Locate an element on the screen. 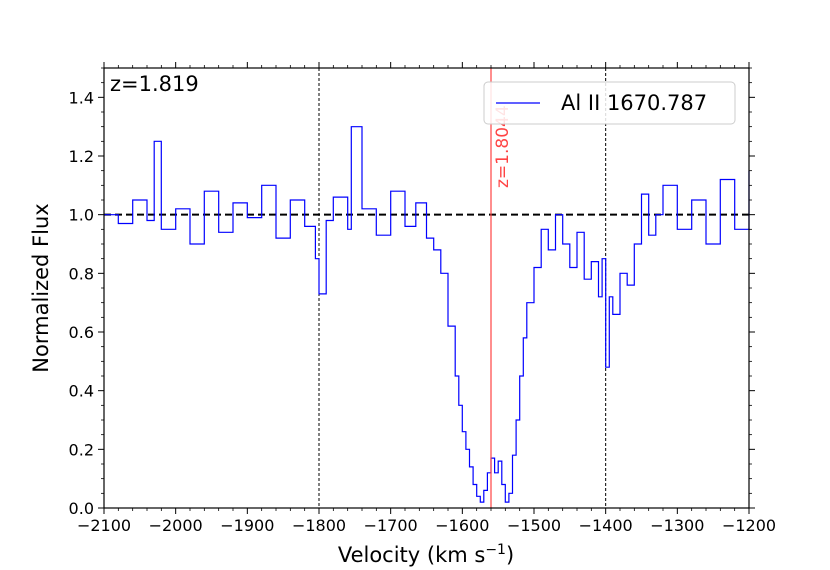 This screenshot has height=570, width=830. x-tick-label: −1900 is located at coordinates (247, 525).